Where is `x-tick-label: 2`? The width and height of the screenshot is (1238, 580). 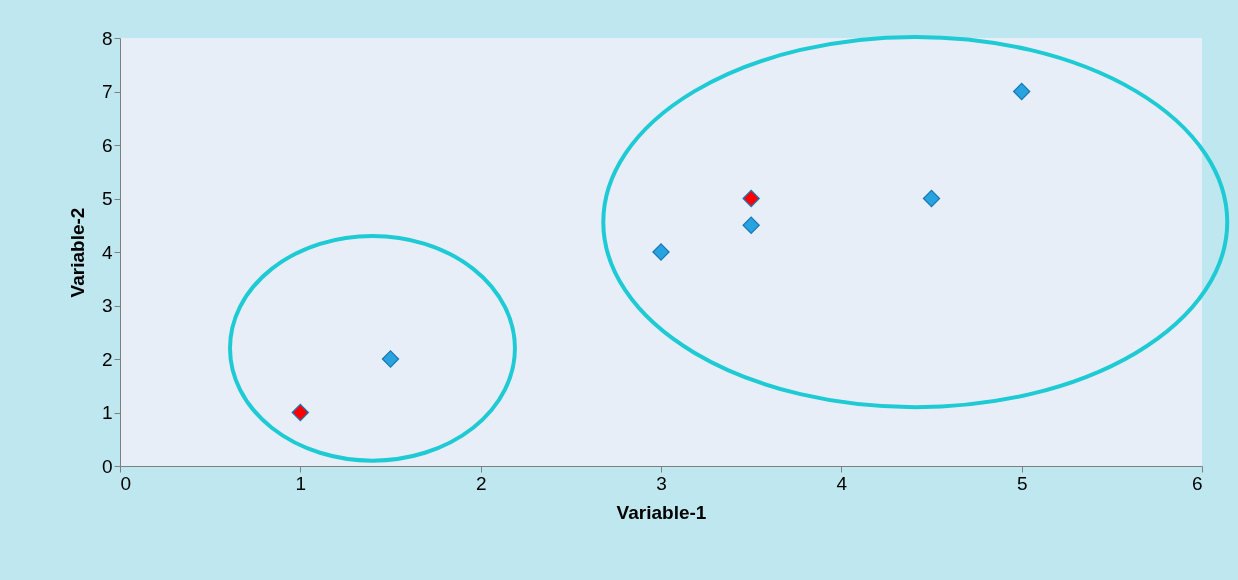 x-tick-label: 2 is located at coordinates (481, 483).